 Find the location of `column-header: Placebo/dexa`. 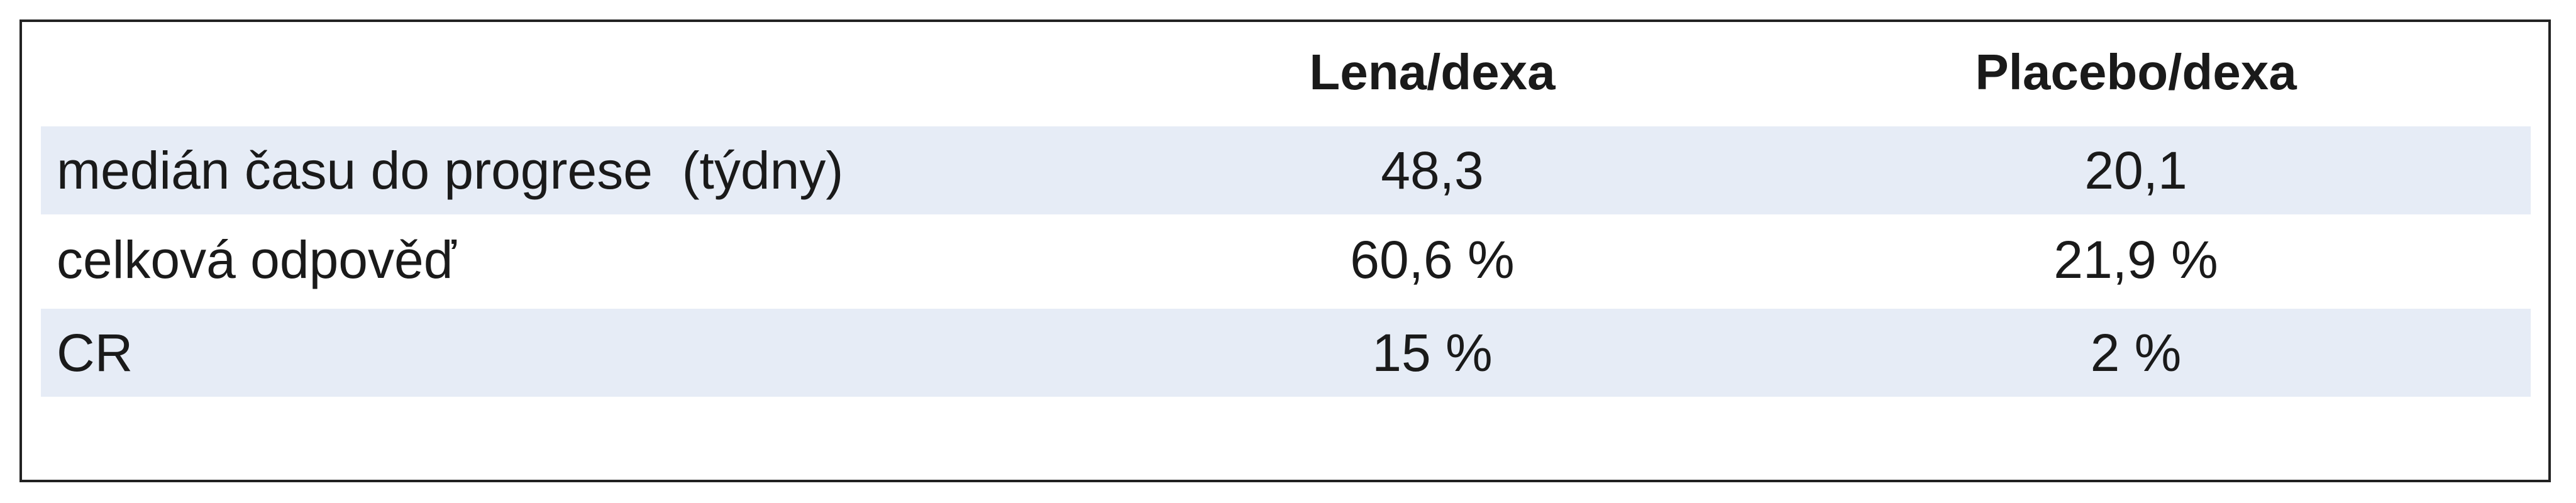

column-header: Placebo/dexa is located at coordinates (2136, 72).